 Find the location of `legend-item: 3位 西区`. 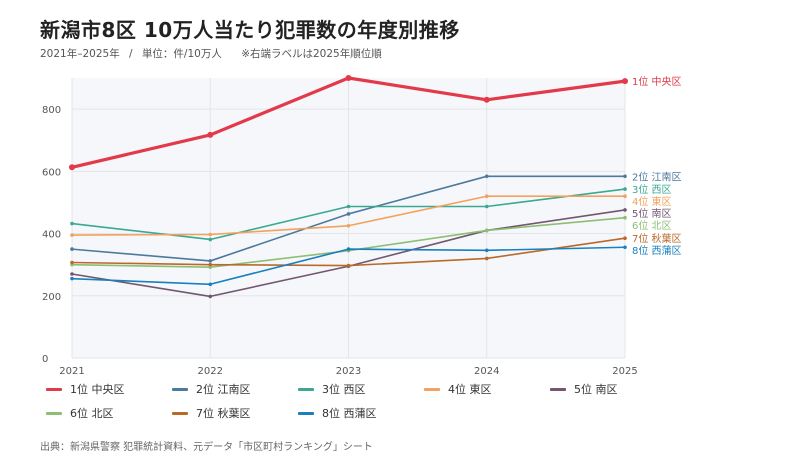

legend-item: 3位 西区 is located at coordinates (361, 389).